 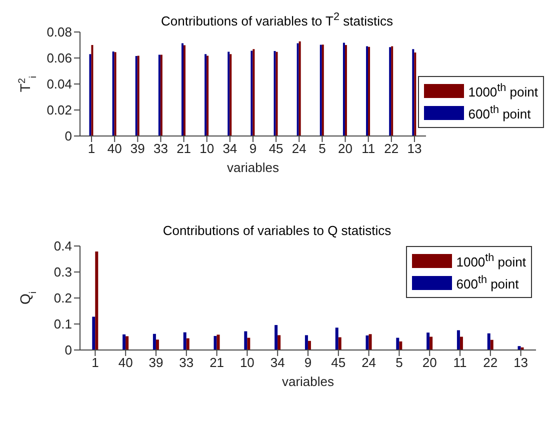 What do you see at coordinates (63, 298) in the screenshot?
I see `y-tick-label: 0.2` at bounding box center [63, 298].